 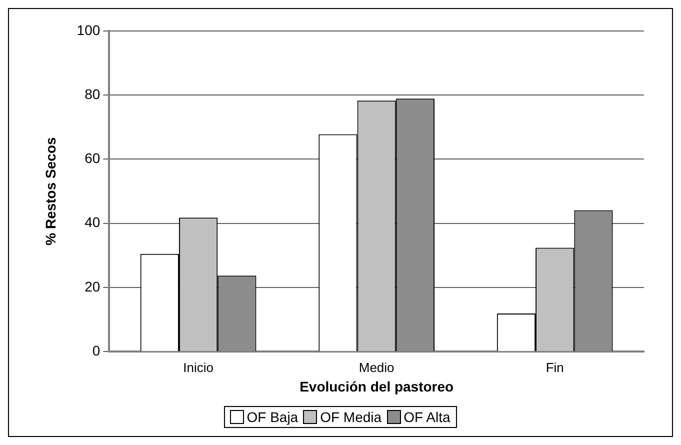 What do you see at coordinates (96, 350) in the screenshot?
I see `y-tick-label: 0` at bounding box center [96, 350].